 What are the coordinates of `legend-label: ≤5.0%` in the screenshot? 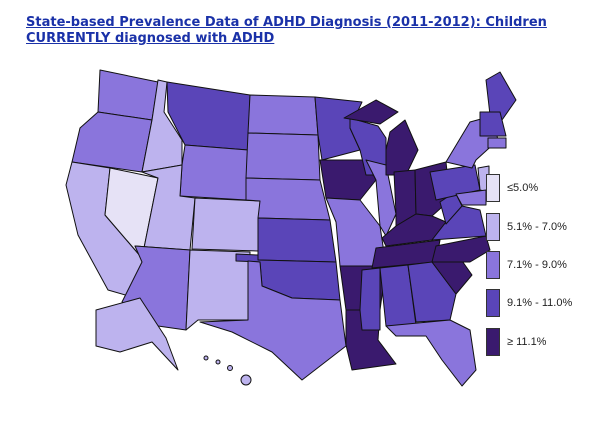 It's located at (523, 188).